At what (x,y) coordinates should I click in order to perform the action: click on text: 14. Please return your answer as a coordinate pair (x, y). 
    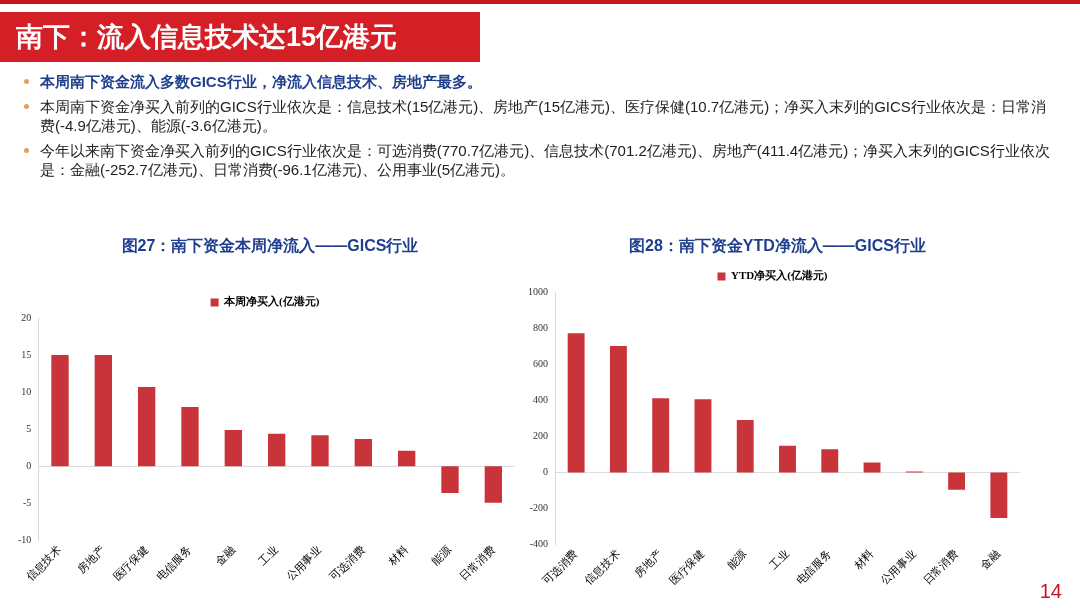
    Looking at the image, I should click on (1050, 591).